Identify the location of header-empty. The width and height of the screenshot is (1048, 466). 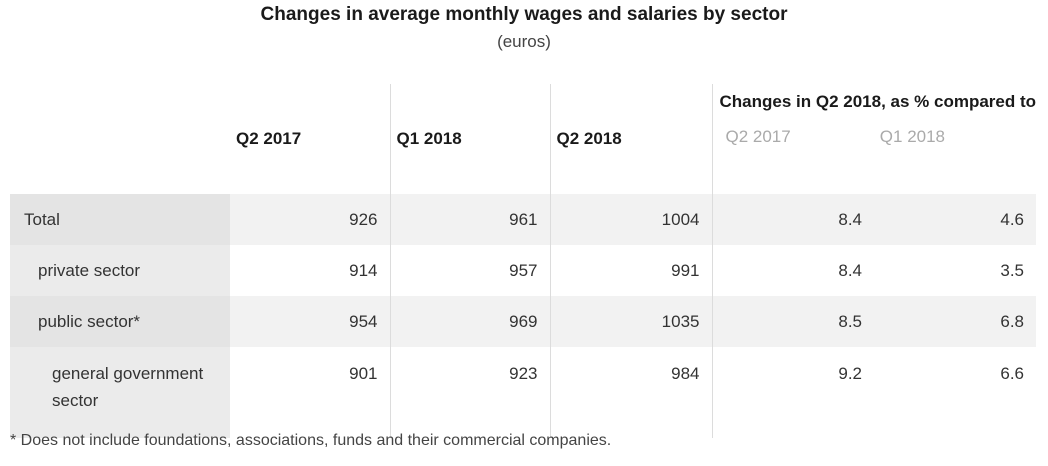
(120, 139).